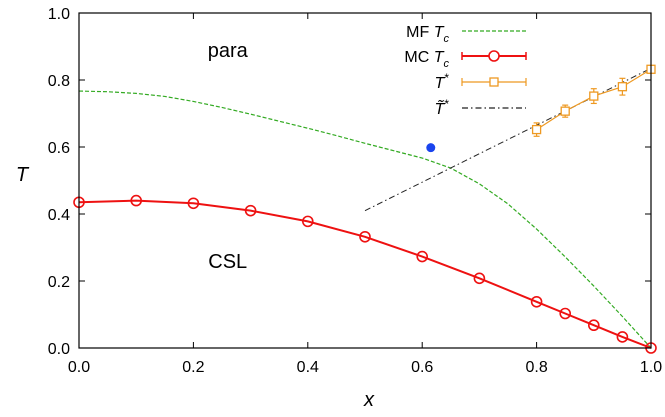 This screenshot has width=665, height=417. Describe the element at coordinates (59, 14) in the screenshot. I see `y-tick-label: 1.0` at that location.